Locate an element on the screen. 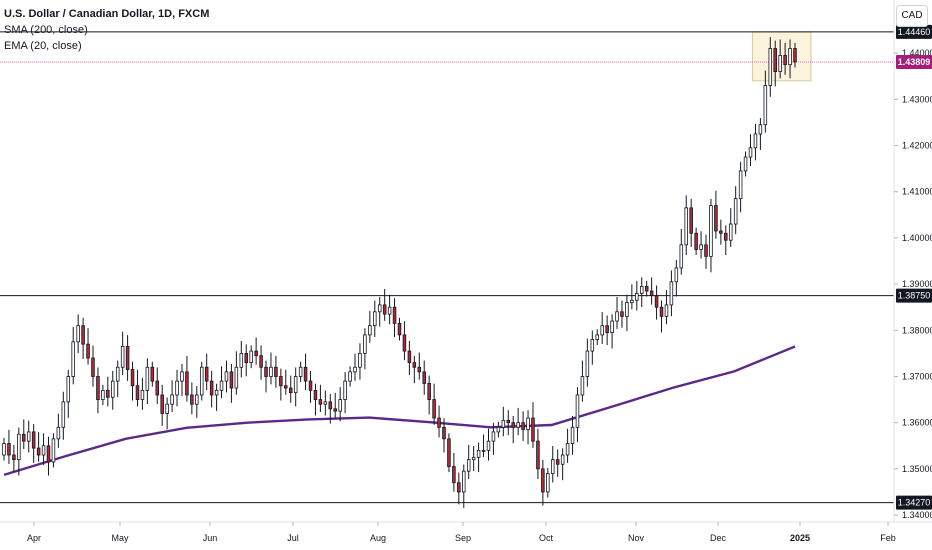 The width and height of the screenshot is (932, 550). time-tick-label: 2025 is located at coordinates (800, 538).